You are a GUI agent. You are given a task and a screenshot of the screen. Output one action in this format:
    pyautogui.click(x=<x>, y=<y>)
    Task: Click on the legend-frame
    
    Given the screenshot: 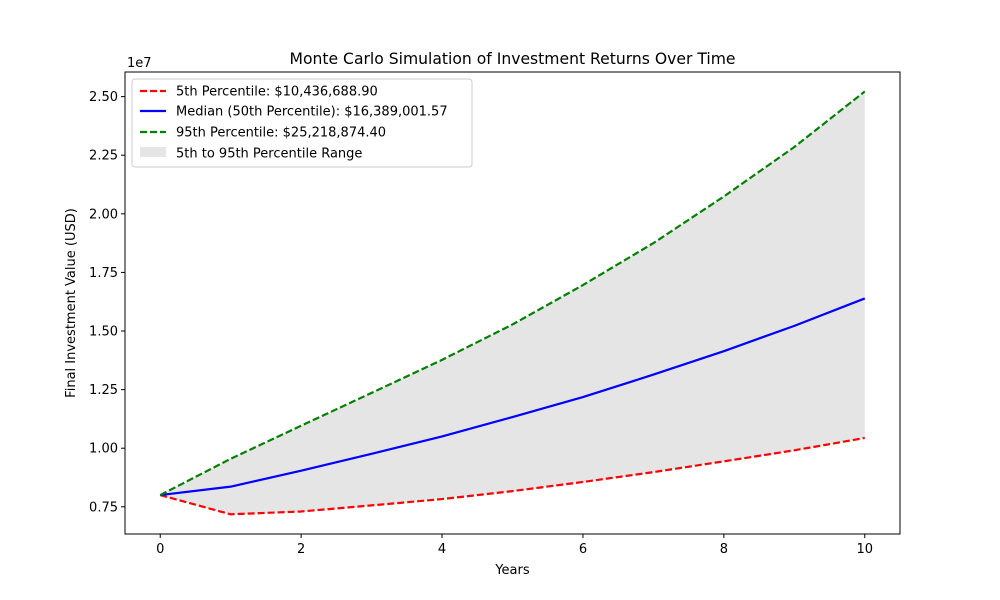 What is the action you would take?
    pyautogui.click(x=302, y=123)
    